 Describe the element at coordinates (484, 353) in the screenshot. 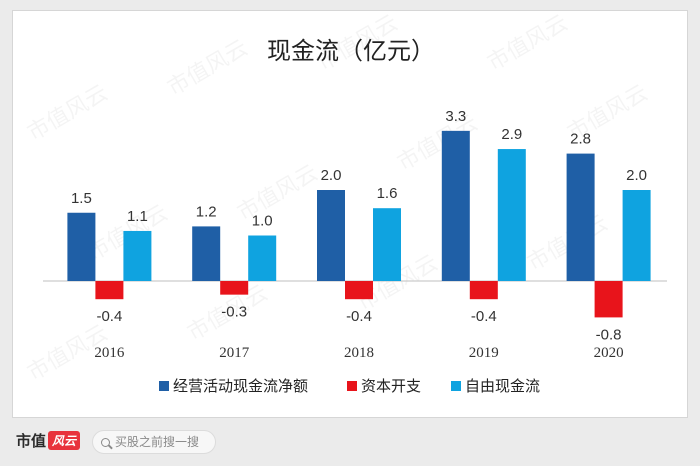

I see `x-tick-label: 2019` at that location.